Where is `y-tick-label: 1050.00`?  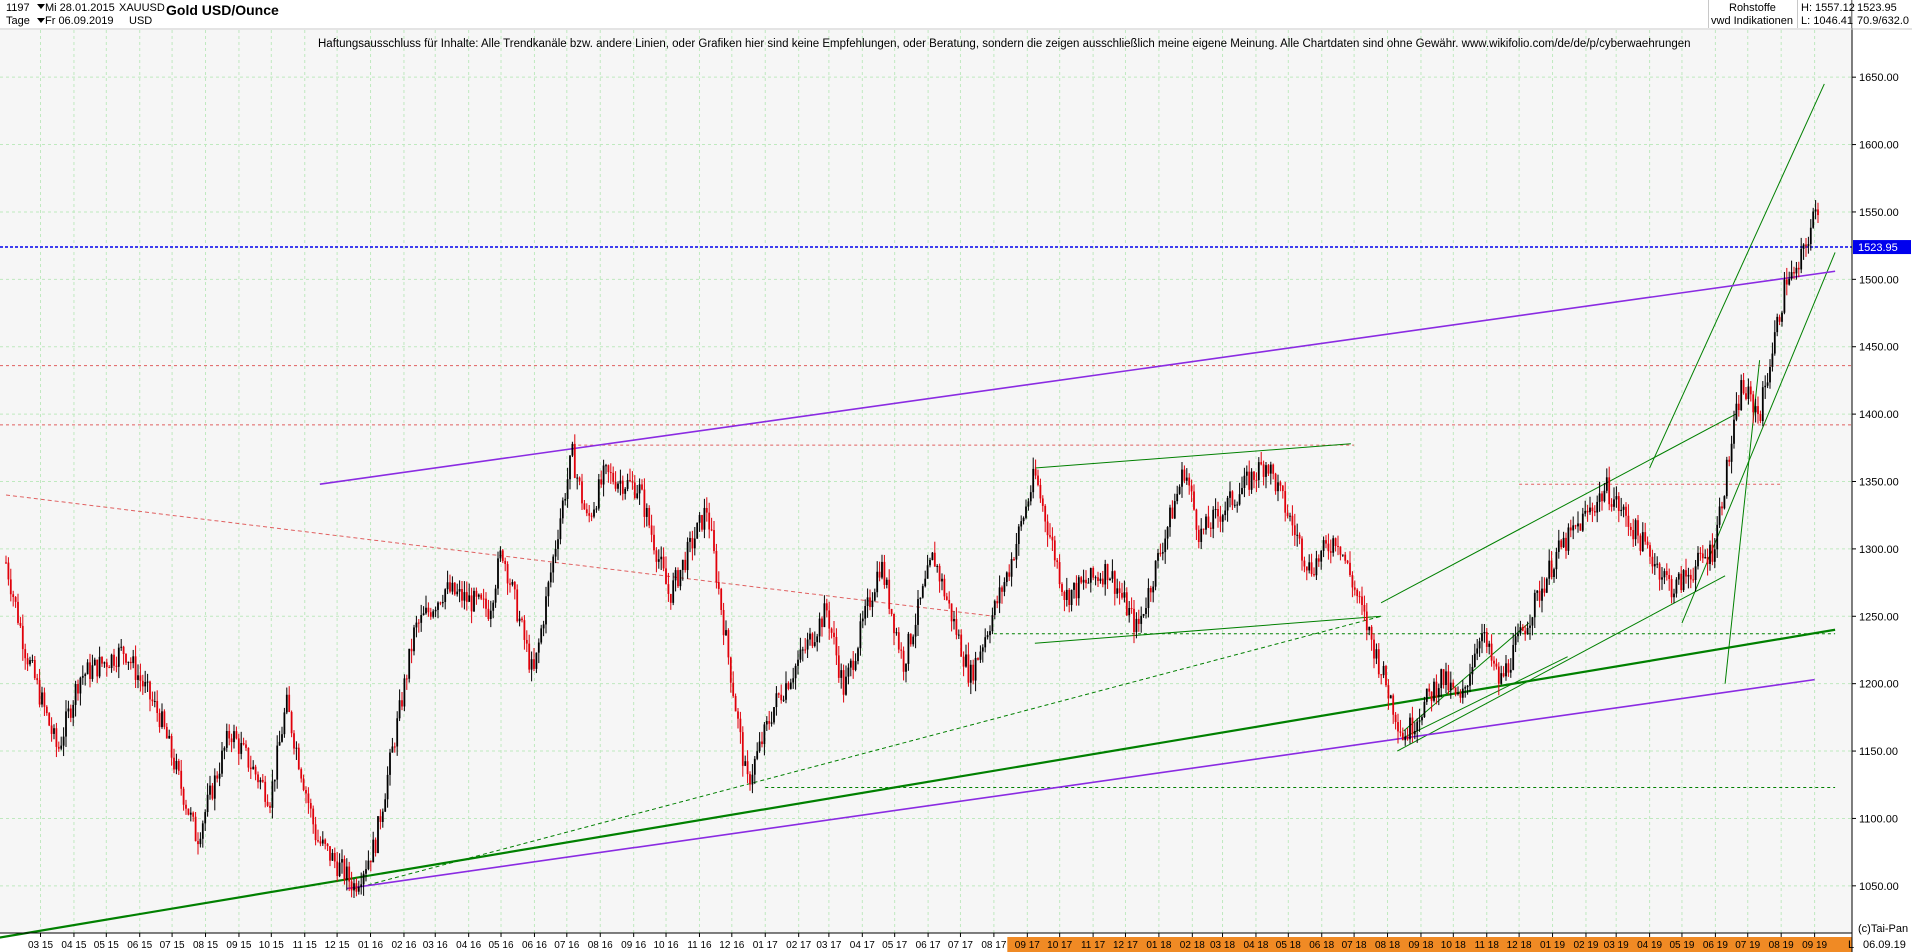 y-tick-label: 1050.00 is located at coordinates (1879, 887).